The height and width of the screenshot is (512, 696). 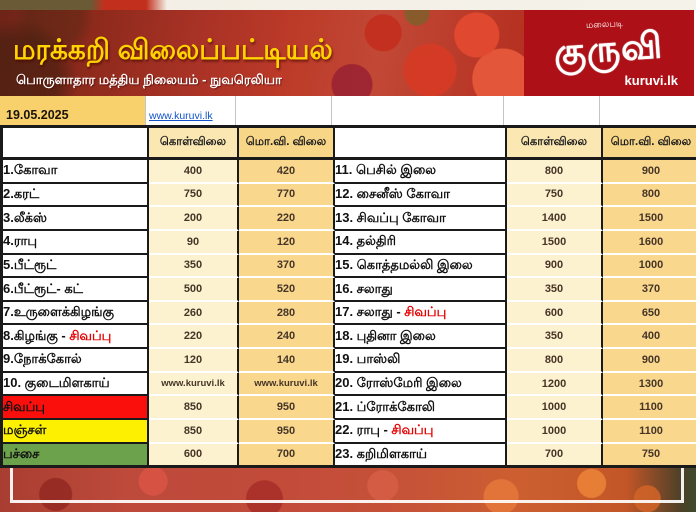 I want to click on wholesale-price-cell: 90, so click(x=194, y=242).